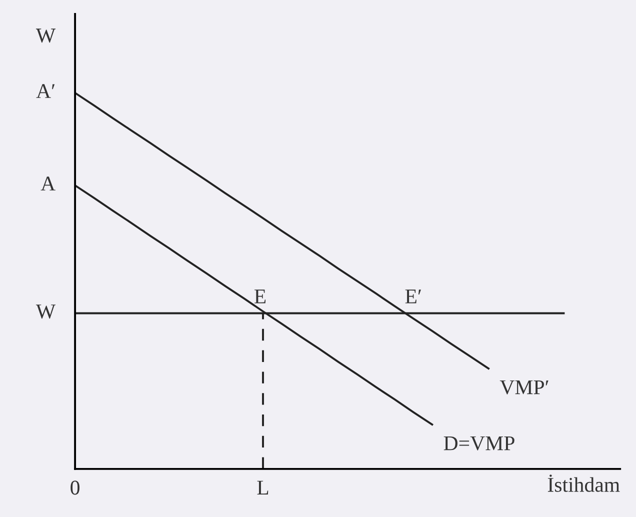 This screenshot has height=517, width=636. I want to click on x-tick-label: 0, so click(75, 487).